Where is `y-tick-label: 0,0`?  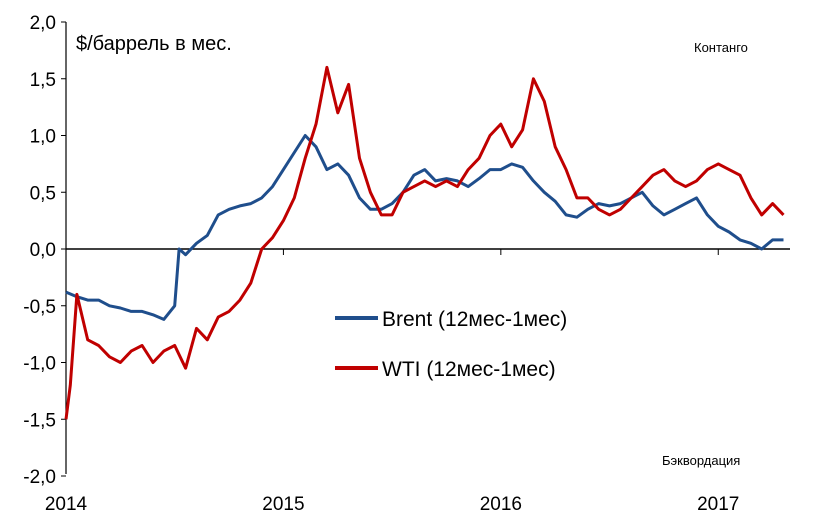
y-tick-label: 0,0 is located at coordinates (43, 250).